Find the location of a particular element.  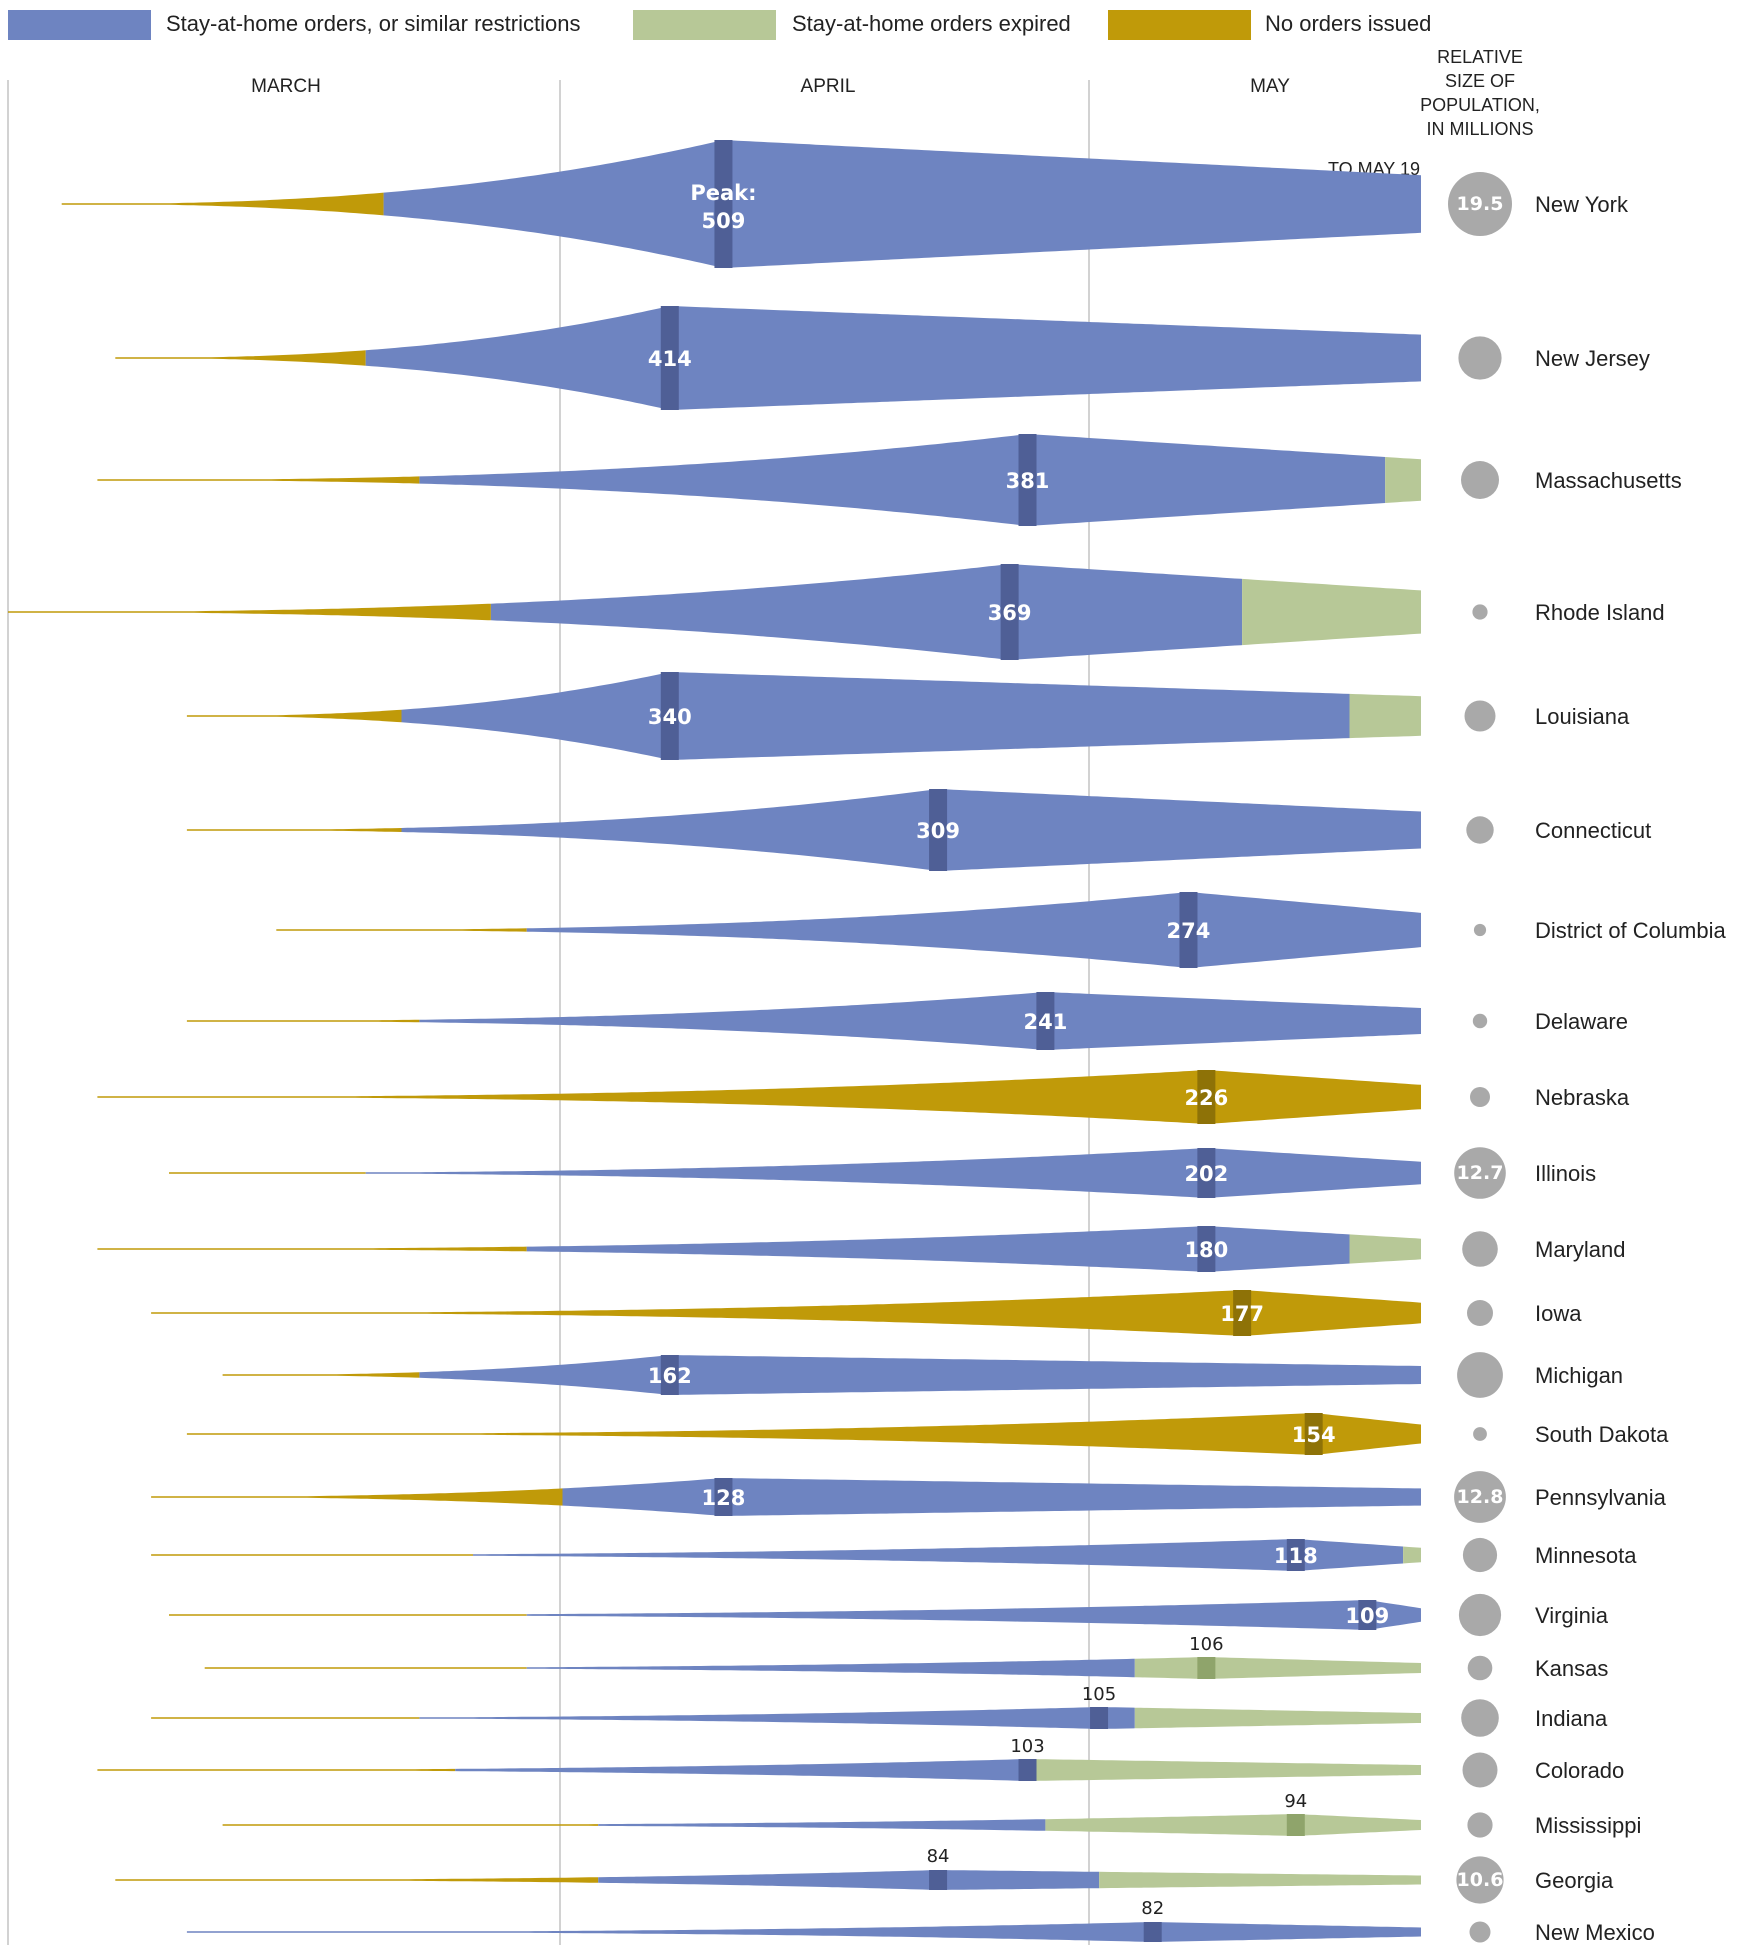

state-row: 202 12.7 Illinois is located at coordinates (882, 1173).